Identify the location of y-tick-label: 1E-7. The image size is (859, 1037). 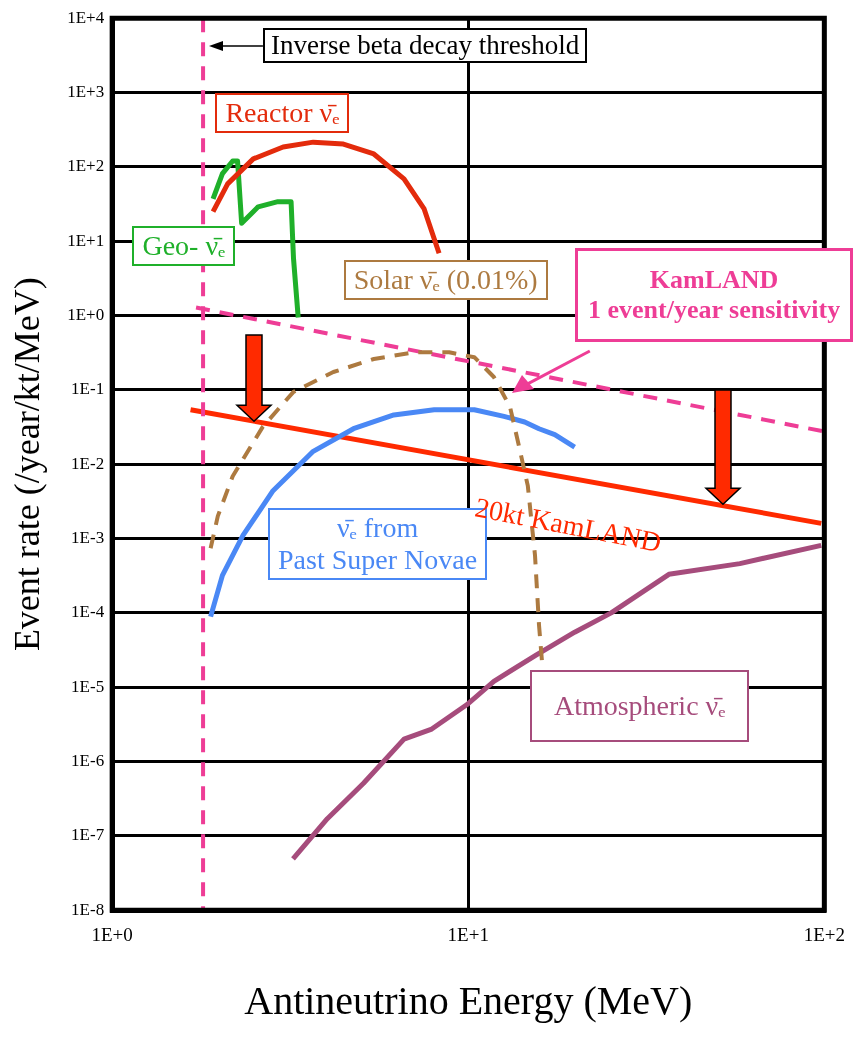
(88, 835).